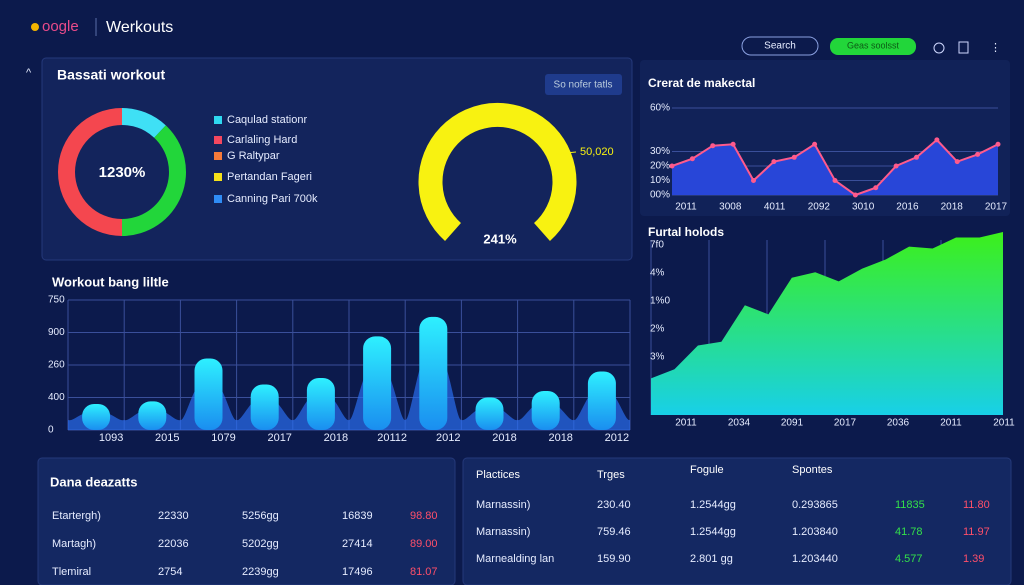 Image resolution: width=1024 pixels, height=585 pixels. Describe the element at coordinates (110, 281) in the screenshot. I see `workout-title: Workout bang liltle` at that location.